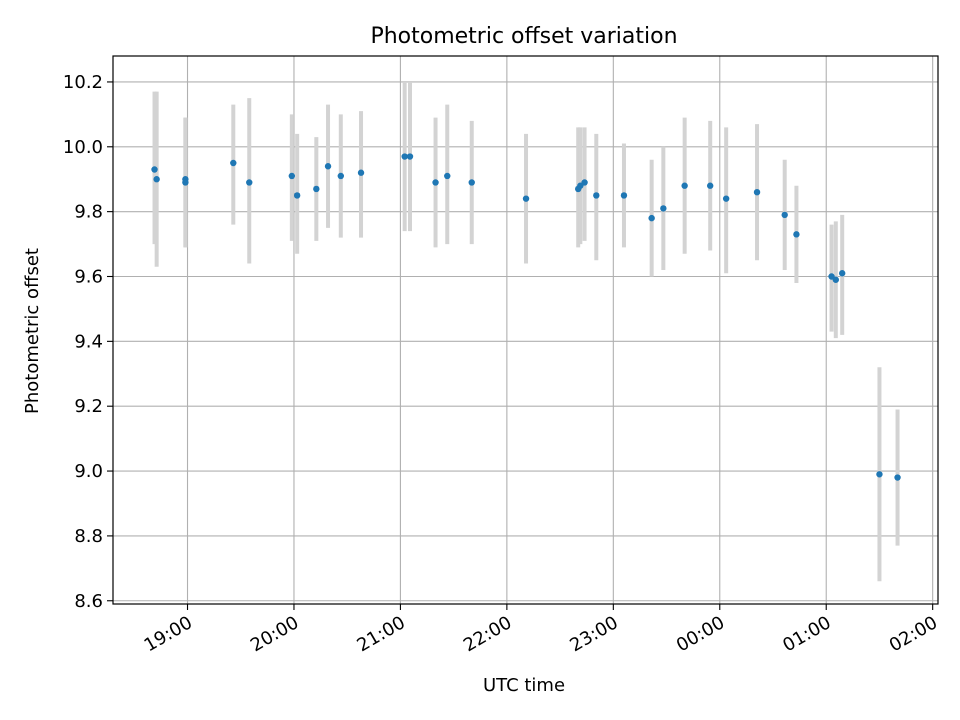 This screenshot has height=720, width=960. I want to click on x-axis-title: UTC time, so click(524, 685).